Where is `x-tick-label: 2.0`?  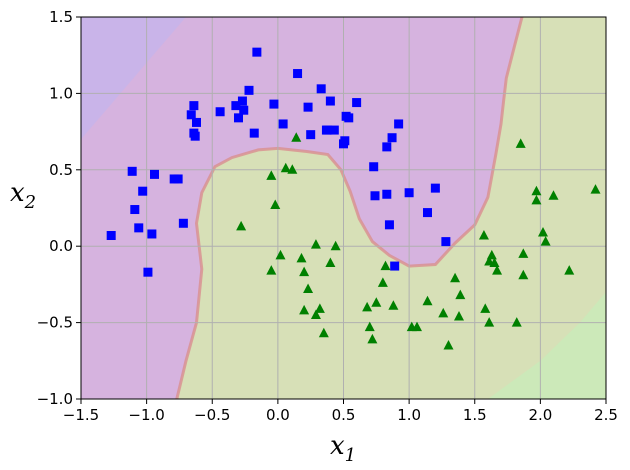 x-tick-label: 2.0 is located at coordinates (540, 415).